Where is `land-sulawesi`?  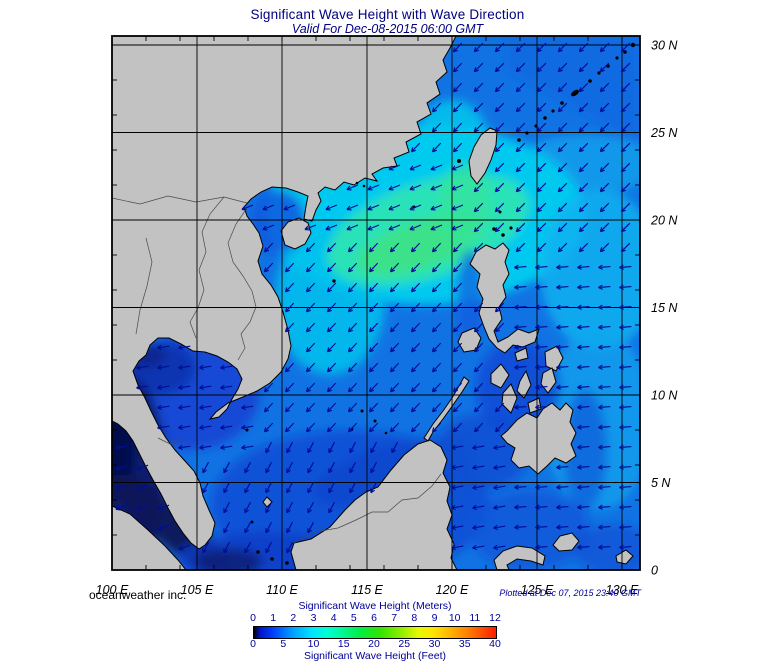
land-sulawesi is located at coordinates (519, 557).